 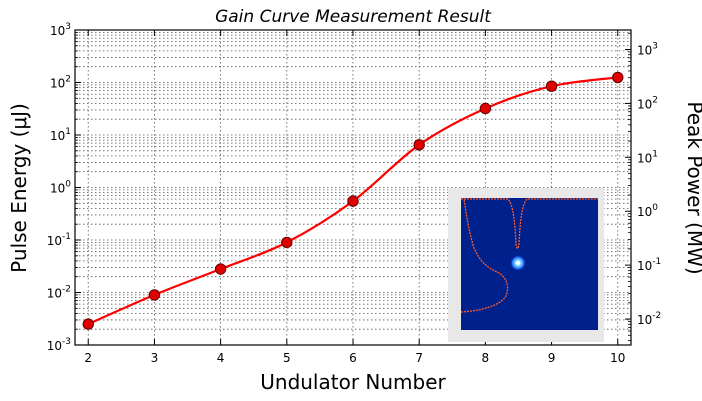 What do you see at coordinates (647, 157) in the screenshot?
I see `y2-tick-label: 10¹` at bounding box center [647, 157].